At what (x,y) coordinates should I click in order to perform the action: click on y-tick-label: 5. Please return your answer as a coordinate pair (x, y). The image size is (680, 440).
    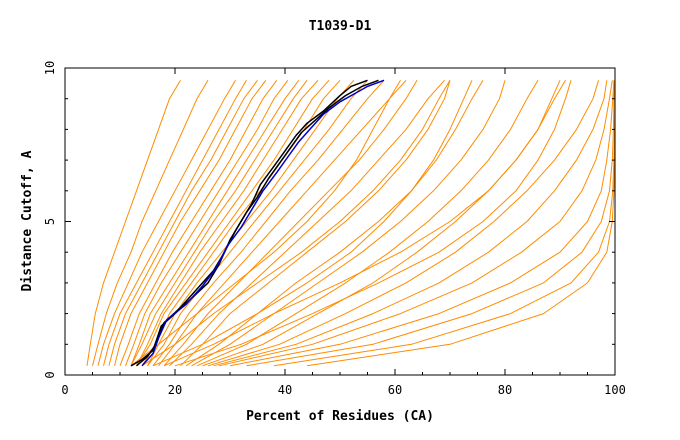
    Looking at the image, I should click on (50, 221).